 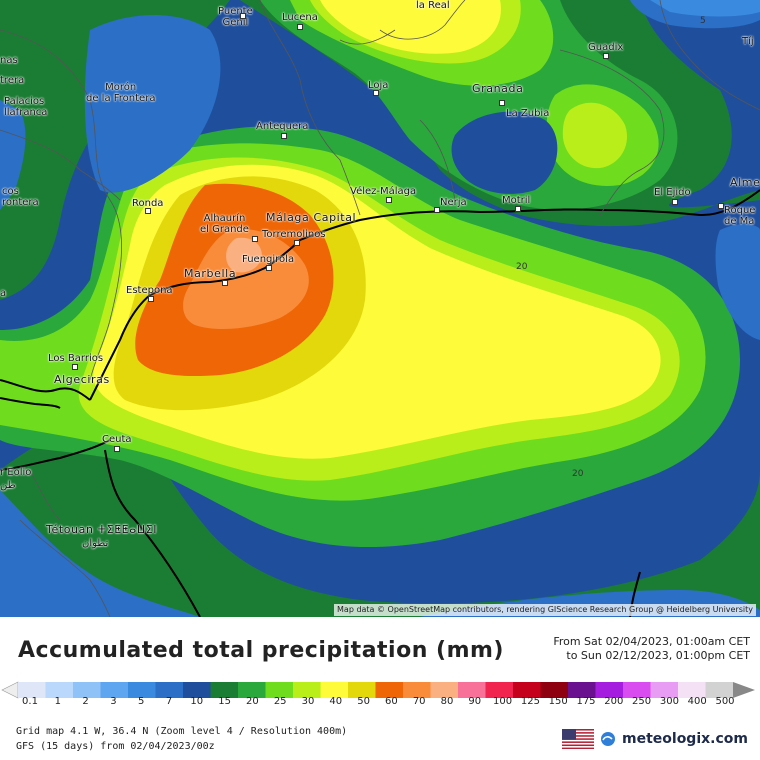 What do you see at coordinates (453, 202) in the screenshot?
I see `place-label: Nerja` at bounding box center [453, 202].